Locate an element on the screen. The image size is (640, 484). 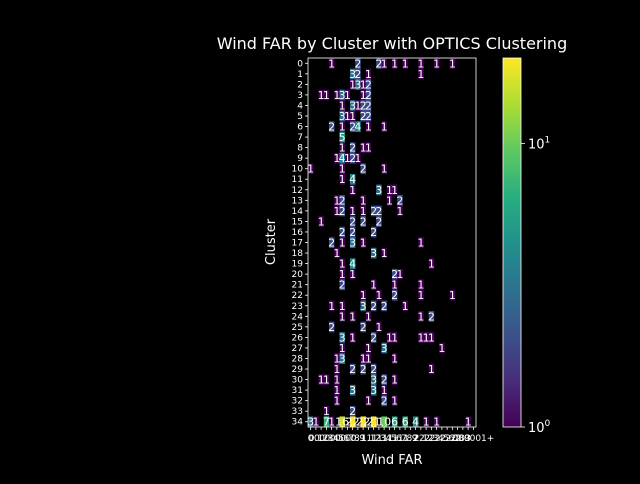
x-tick-label: 1.4 is located at coordinates (384, 439).